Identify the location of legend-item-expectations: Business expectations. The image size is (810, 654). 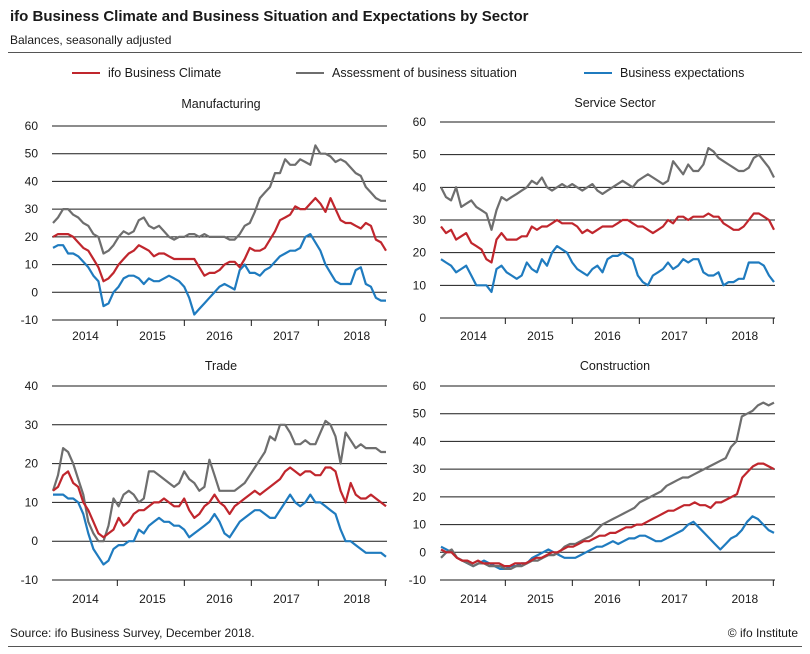
(664, 73).